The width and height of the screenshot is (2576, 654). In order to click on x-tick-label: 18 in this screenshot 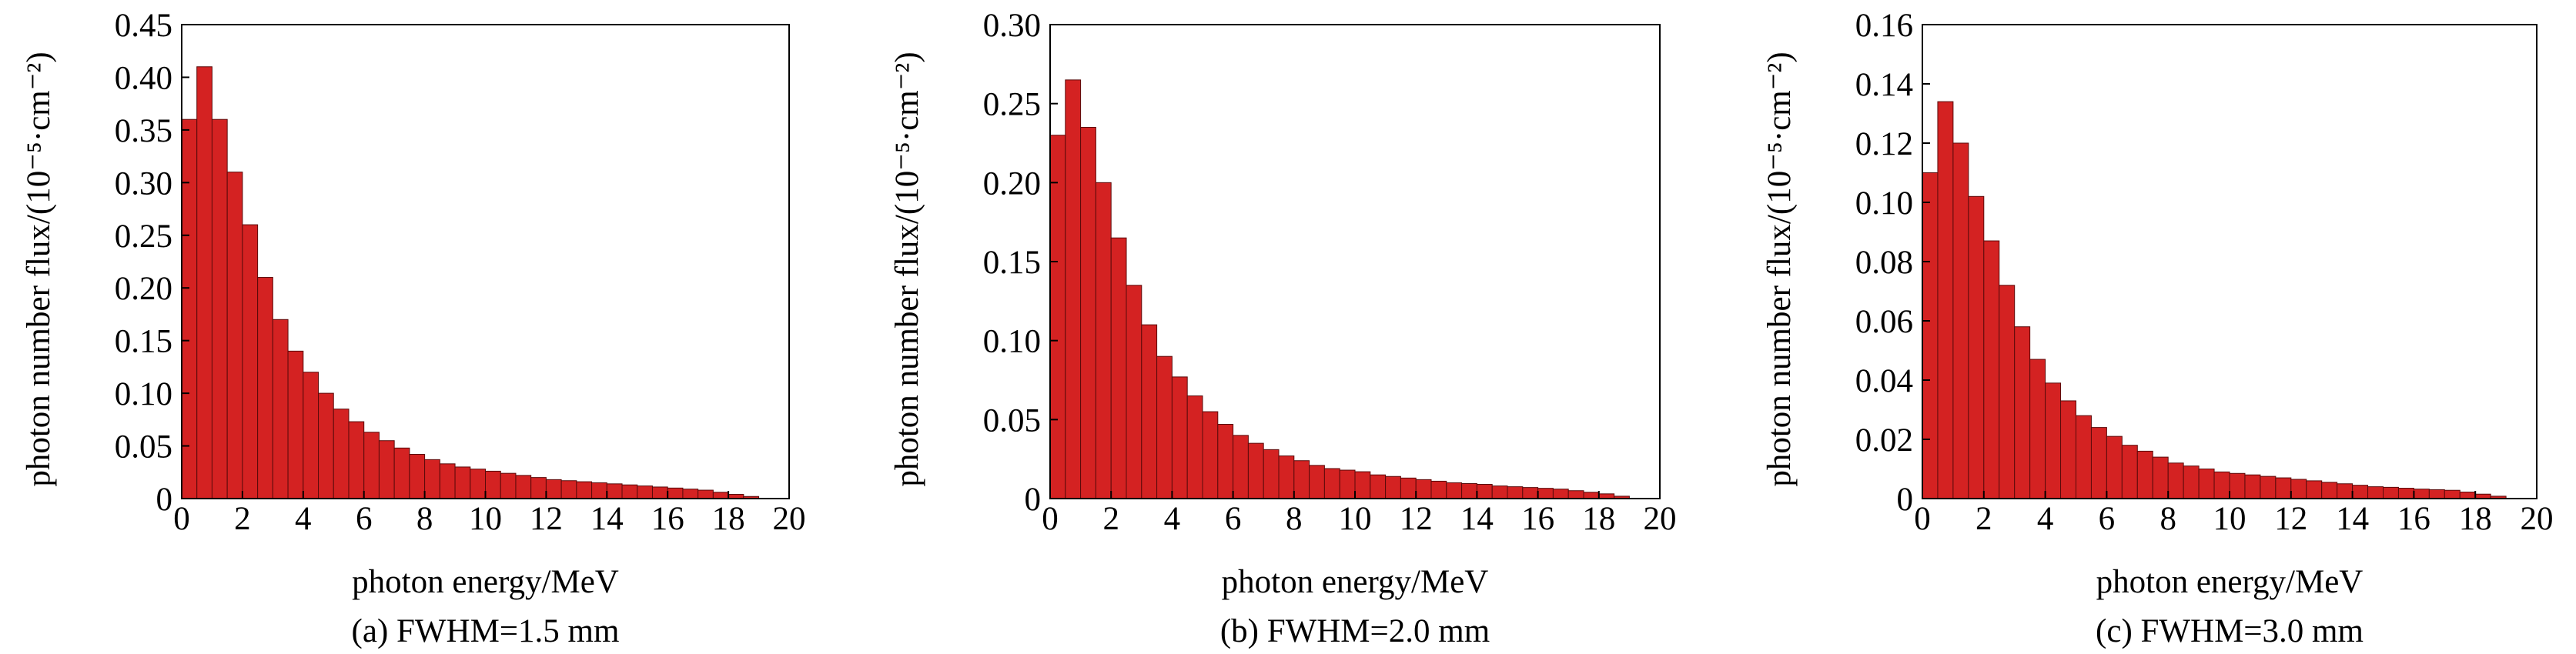, I will do `click(2475, 519)`.